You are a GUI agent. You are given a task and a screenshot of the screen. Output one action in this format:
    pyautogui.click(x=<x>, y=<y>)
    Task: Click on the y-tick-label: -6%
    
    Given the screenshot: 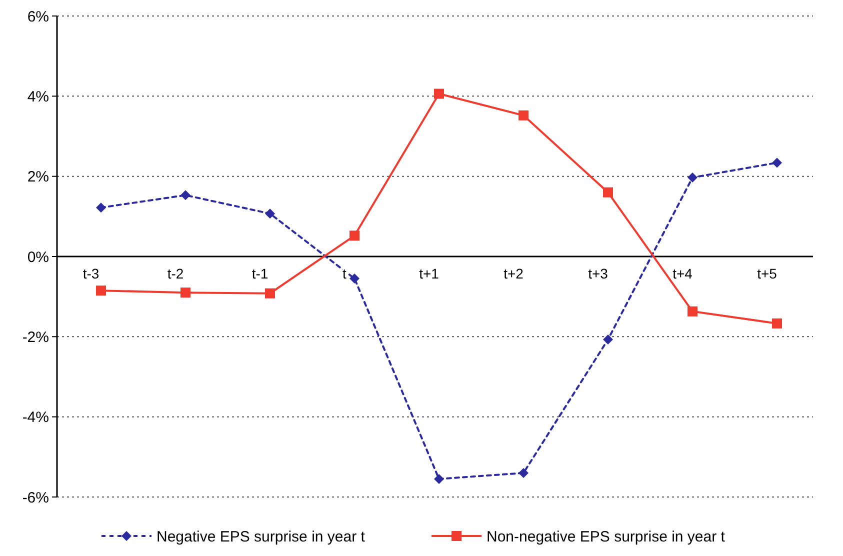 What is the action you would take?
    pyautogui.click(x=35, y=497)
    